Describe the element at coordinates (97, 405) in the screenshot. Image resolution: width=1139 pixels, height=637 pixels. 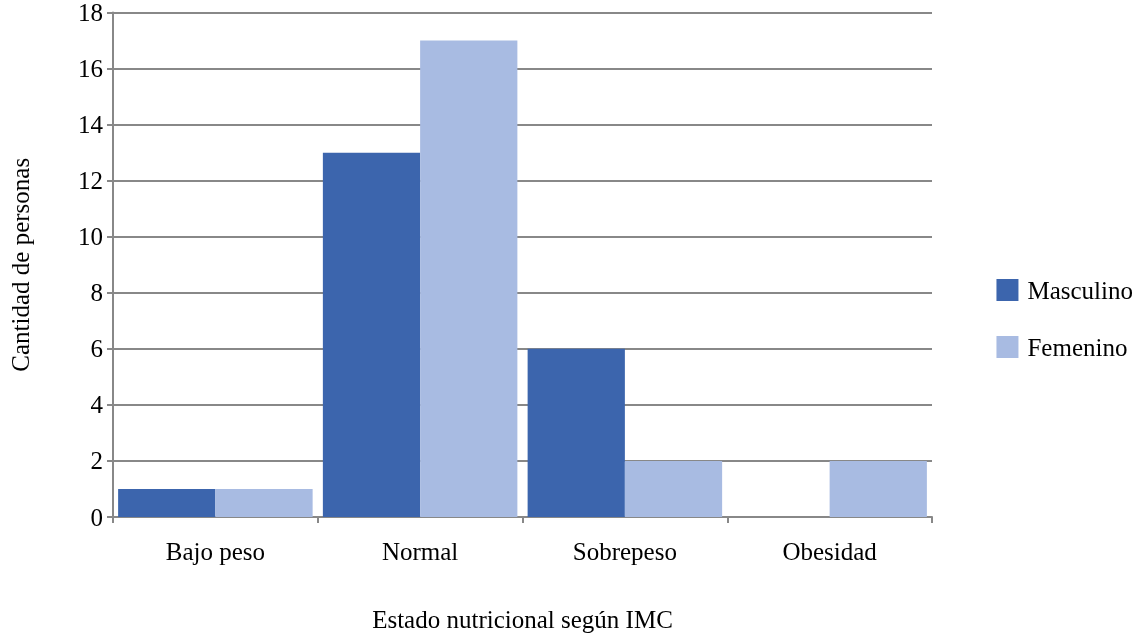
I see `y-tick-label: 4` at that location.